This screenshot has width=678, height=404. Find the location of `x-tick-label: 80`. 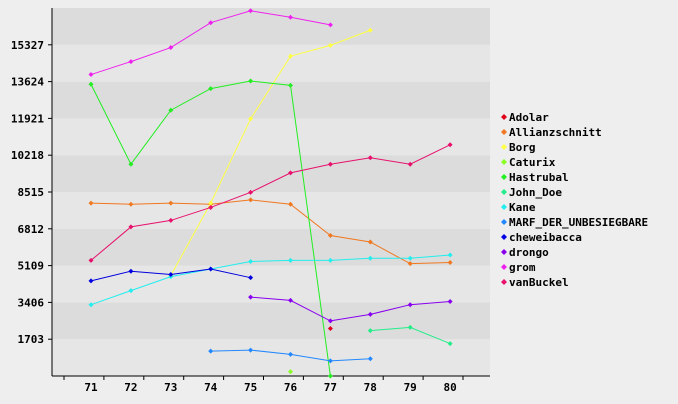

x-tick-label: 80 is located at coordinates (449, 387).